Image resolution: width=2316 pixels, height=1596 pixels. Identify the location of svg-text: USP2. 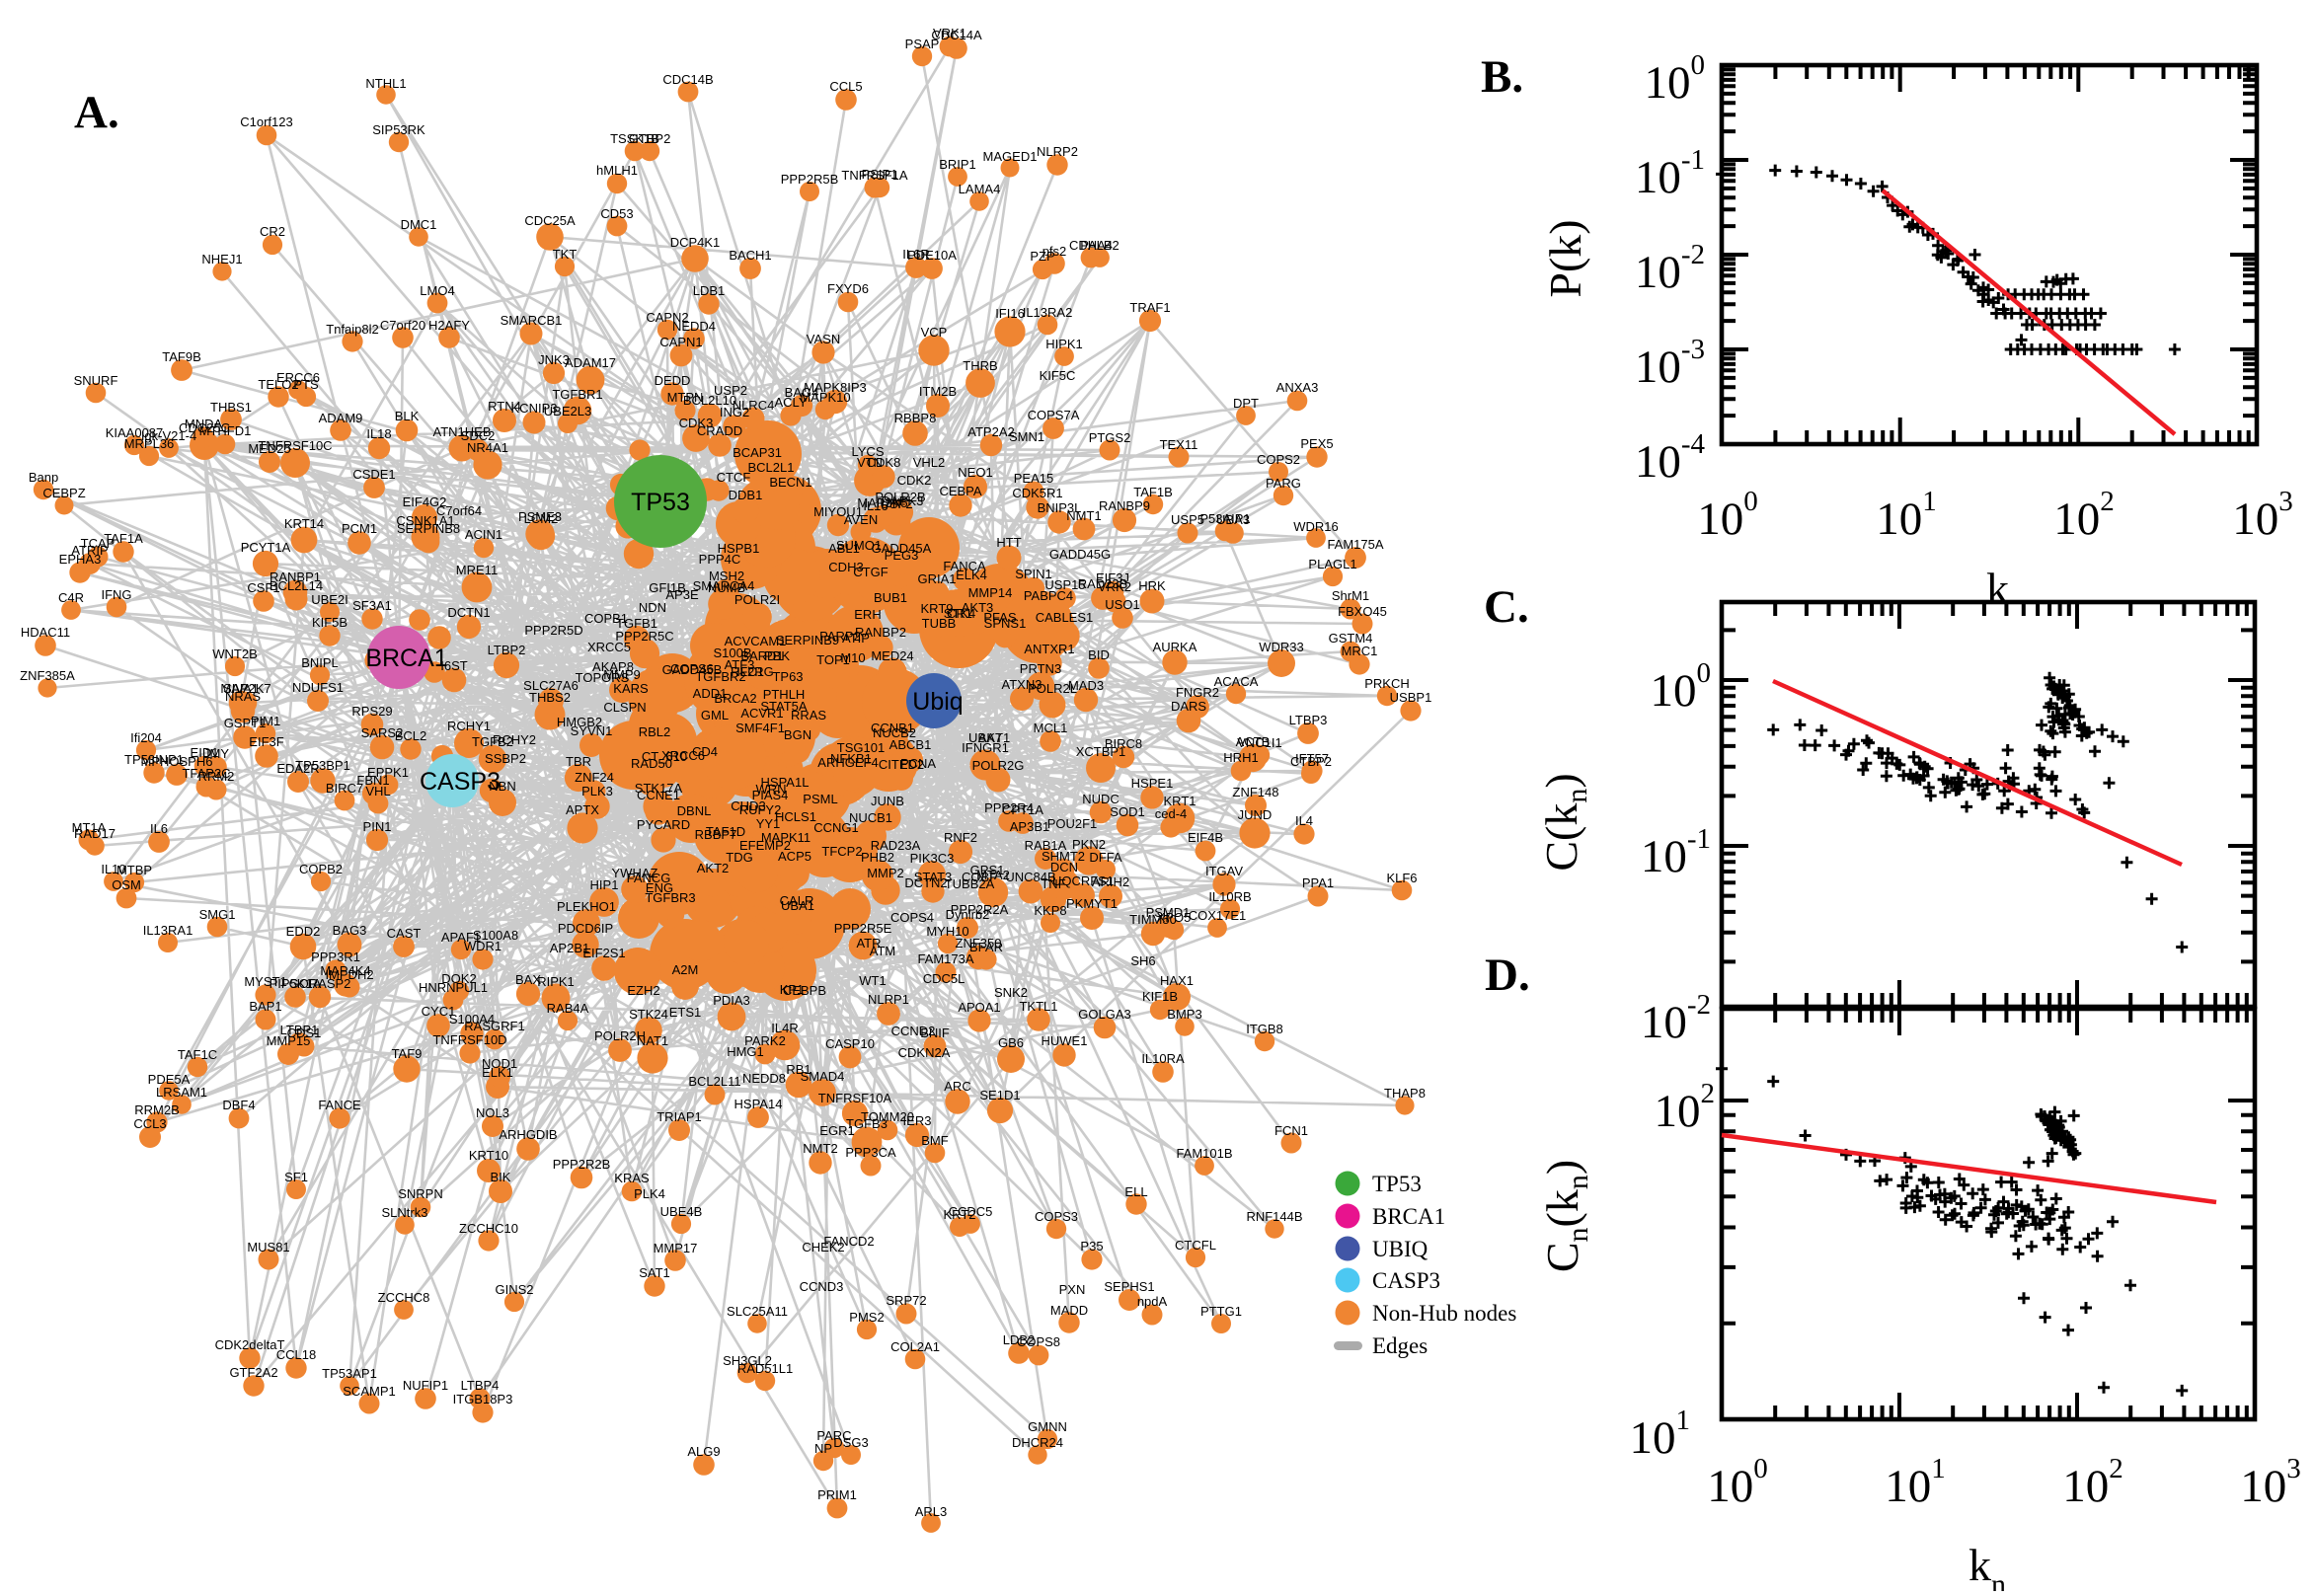
(731, 390).